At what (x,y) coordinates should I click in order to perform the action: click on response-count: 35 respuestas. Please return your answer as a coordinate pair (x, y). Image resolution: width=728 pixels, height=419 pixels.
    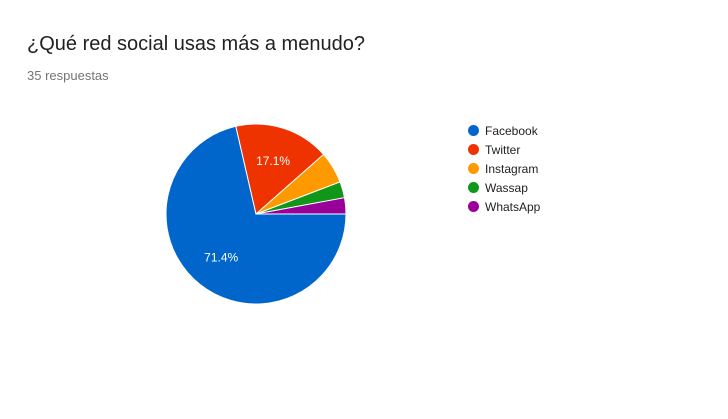
    Looking at the image, I should click on (68, 75).